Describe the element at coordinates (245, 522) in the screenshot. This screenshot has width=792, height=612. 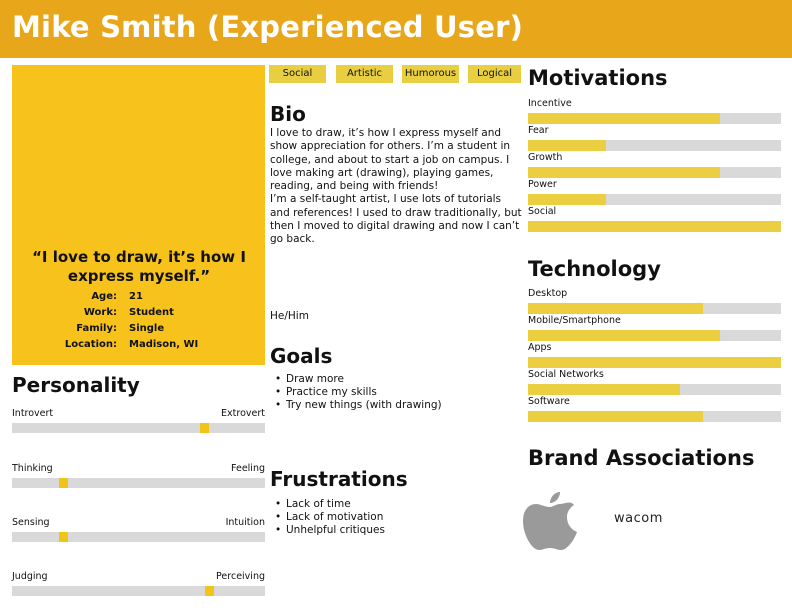
I see `scale-right-label: Intuition` at that location.